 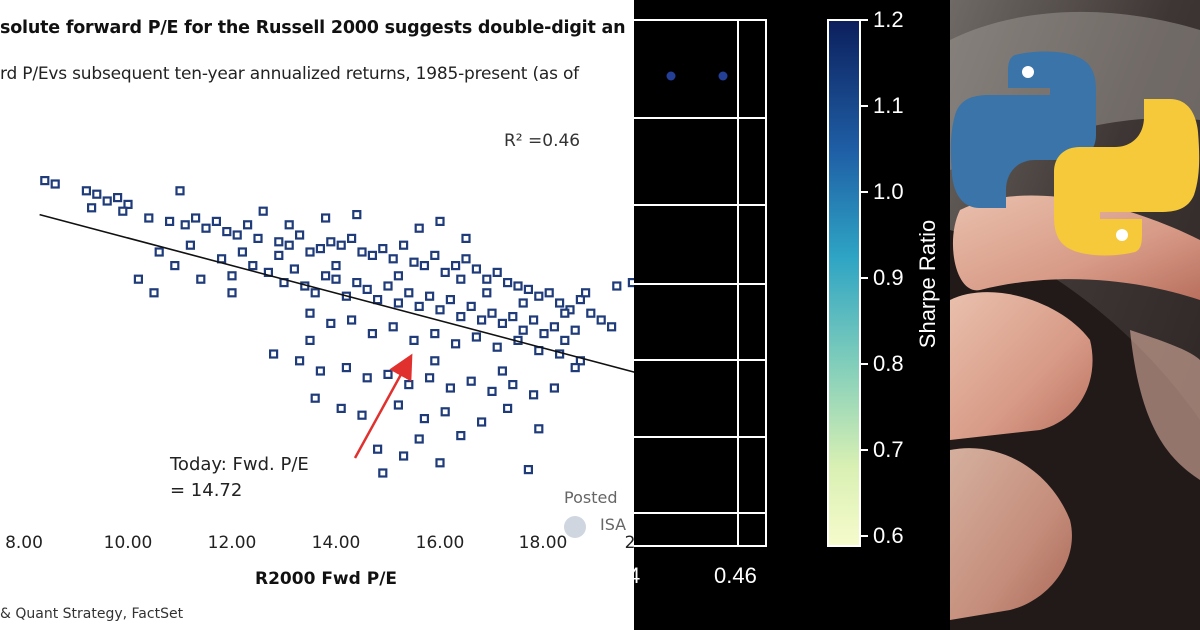 I want to click on sharpe-point, so click(x=723, y=76).